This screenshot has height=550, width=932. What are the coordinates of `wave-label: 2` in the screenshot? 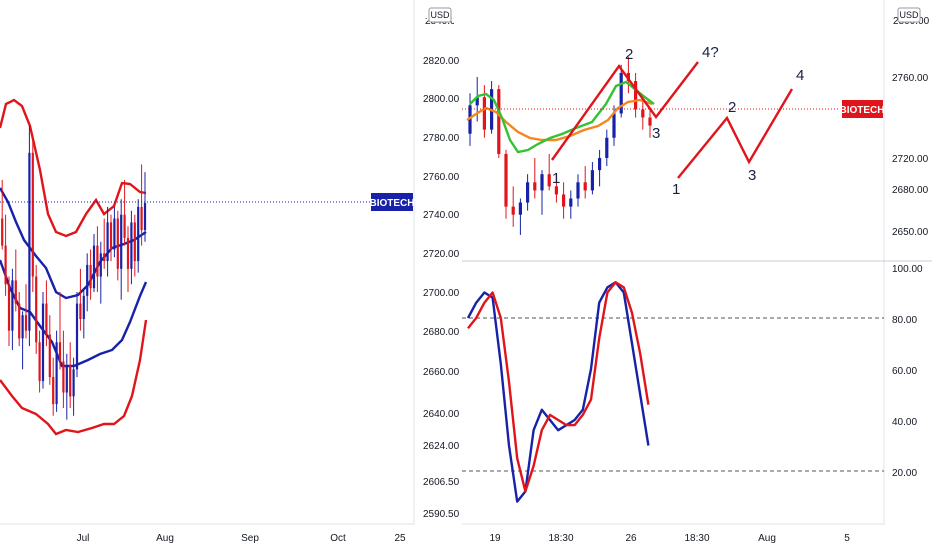 It's located at (629, 54).